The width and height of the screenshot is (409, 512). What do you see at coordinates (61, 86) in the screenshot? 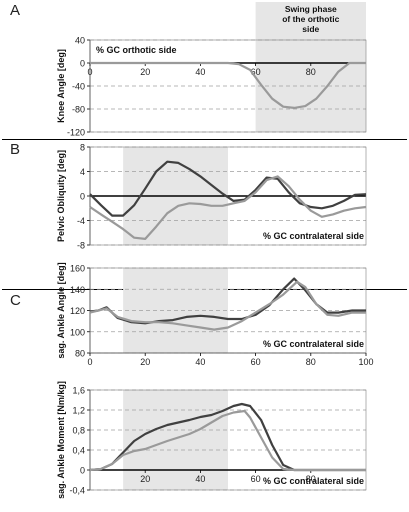
I see `y-axis-label: Knee Angle [deg]` at bounding box center [61, 86].